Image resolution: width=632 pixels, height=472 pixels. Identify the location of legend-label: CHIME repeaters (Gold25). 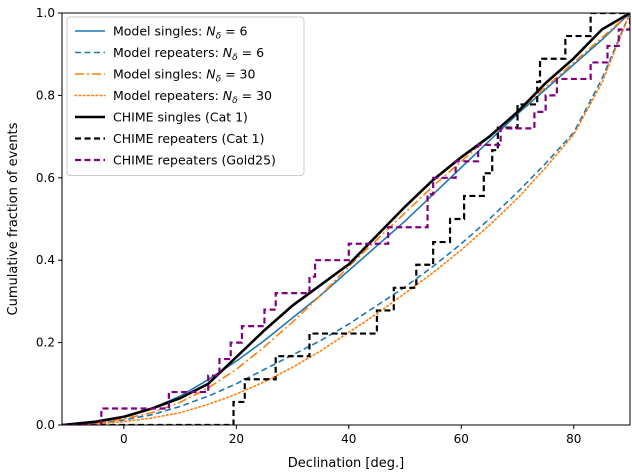
(194, 160).